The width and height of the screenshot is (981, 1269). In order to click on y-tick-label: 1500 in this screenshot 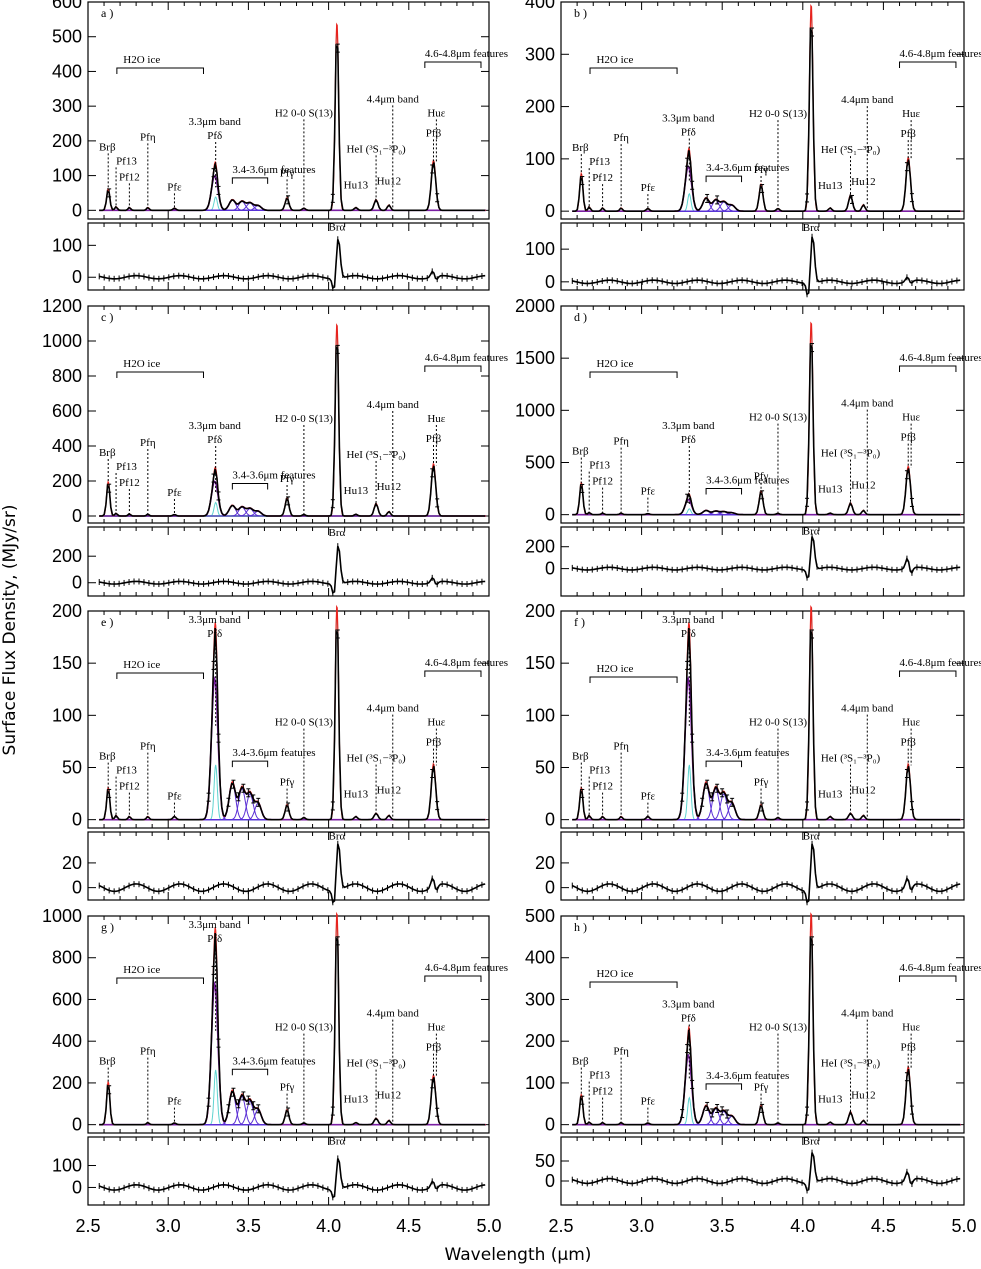, I will do `click(535, 358)`.